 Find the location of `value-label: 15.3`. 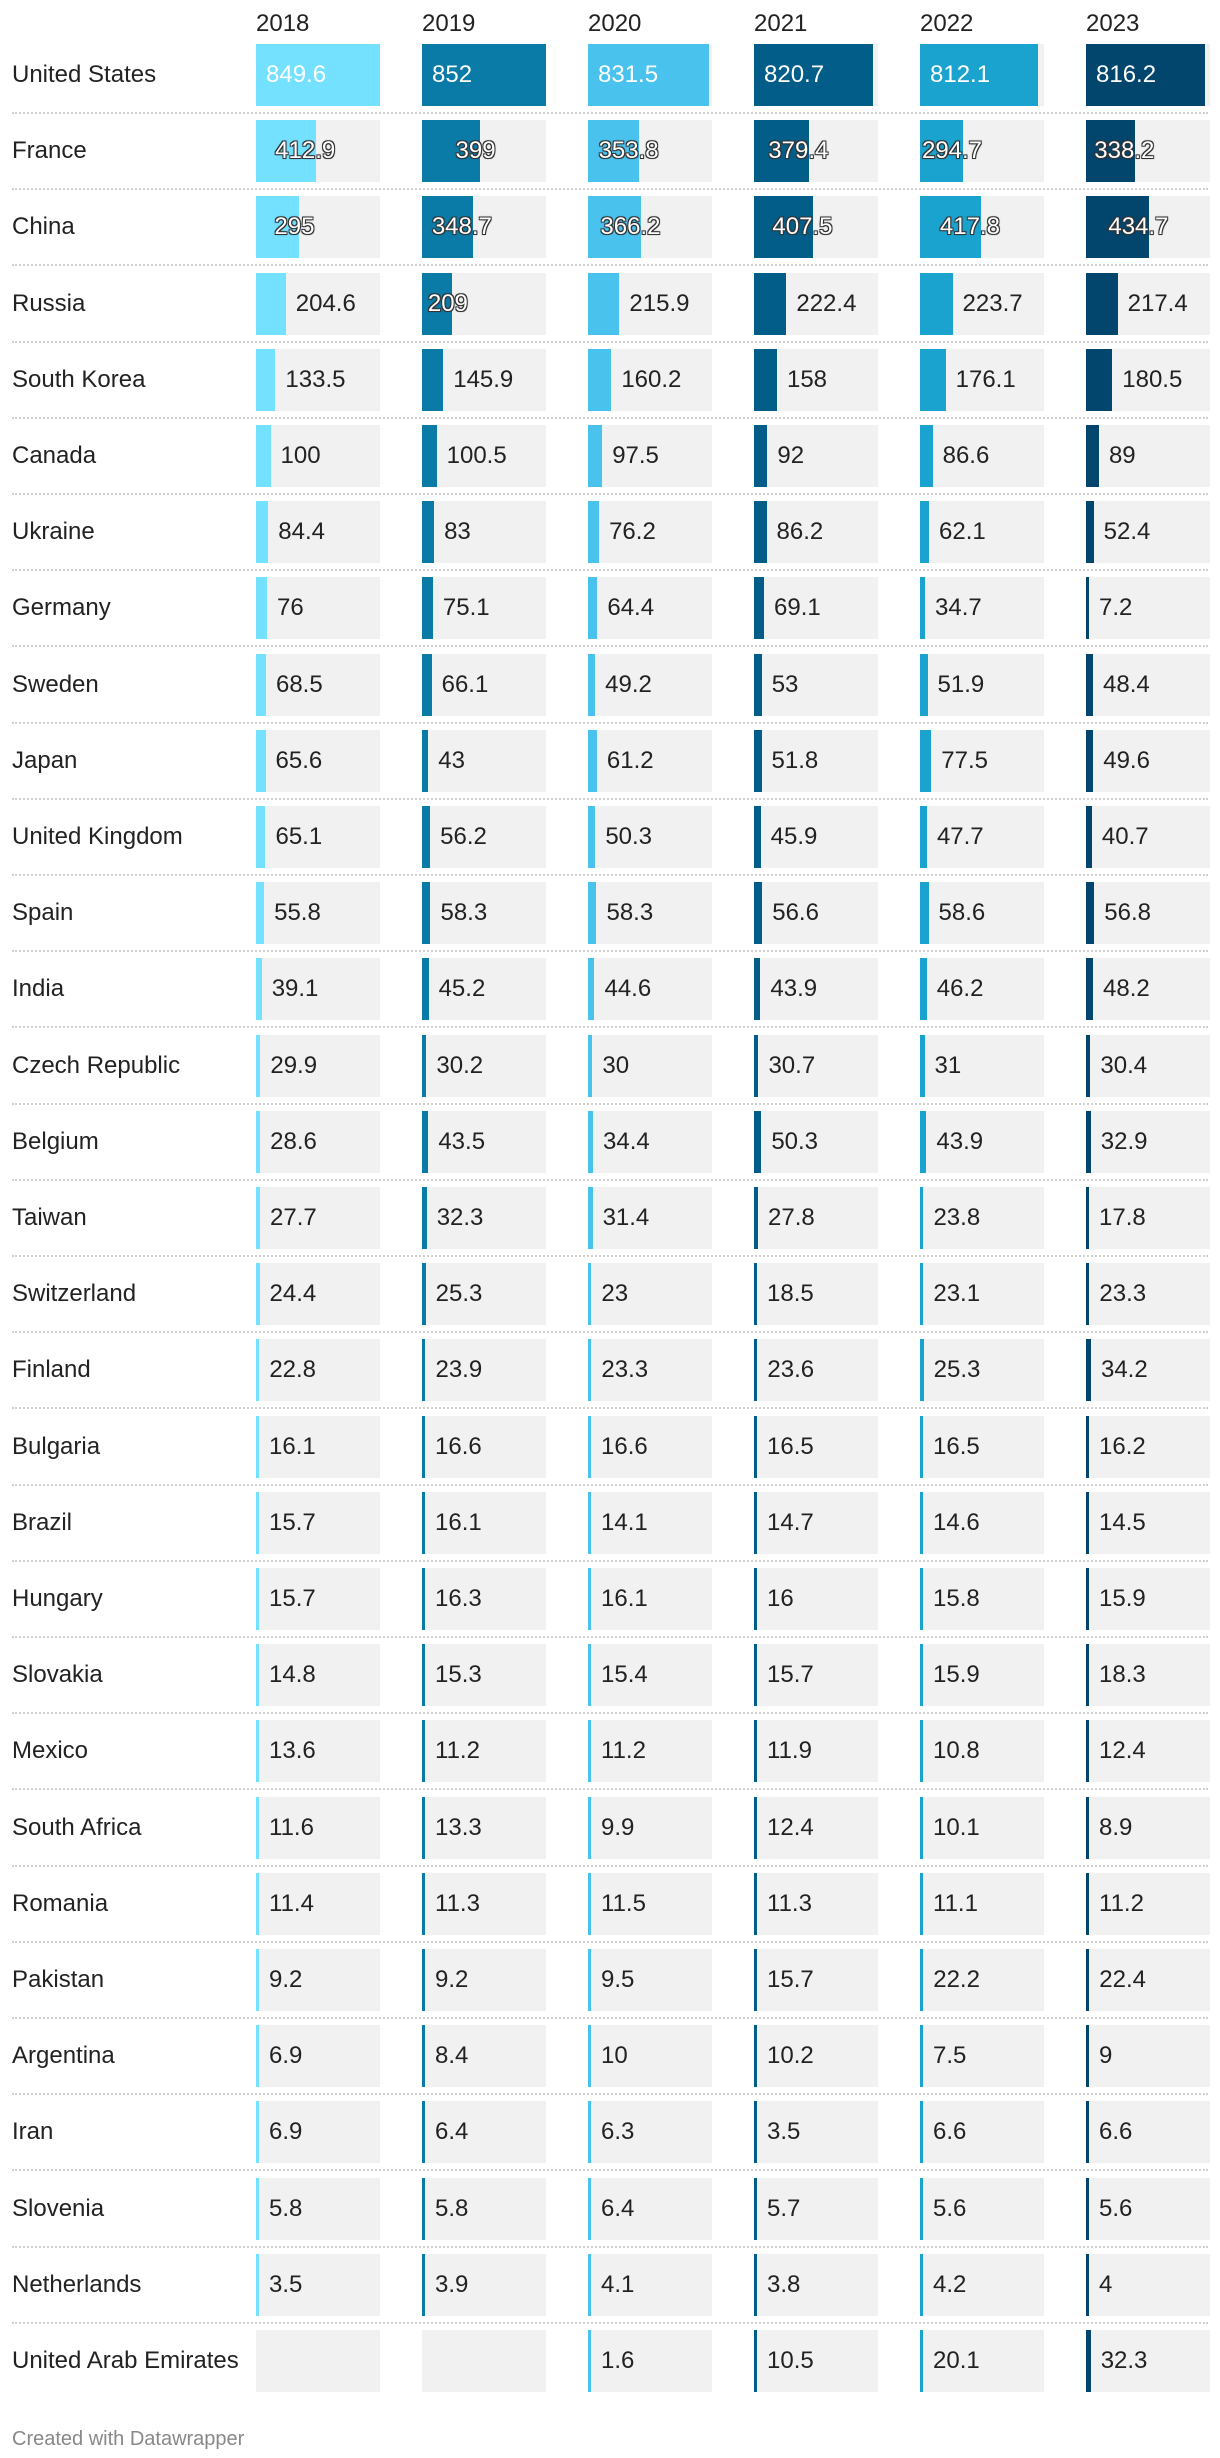

value-label: 15.3 is located at coordinates (458, 1675).